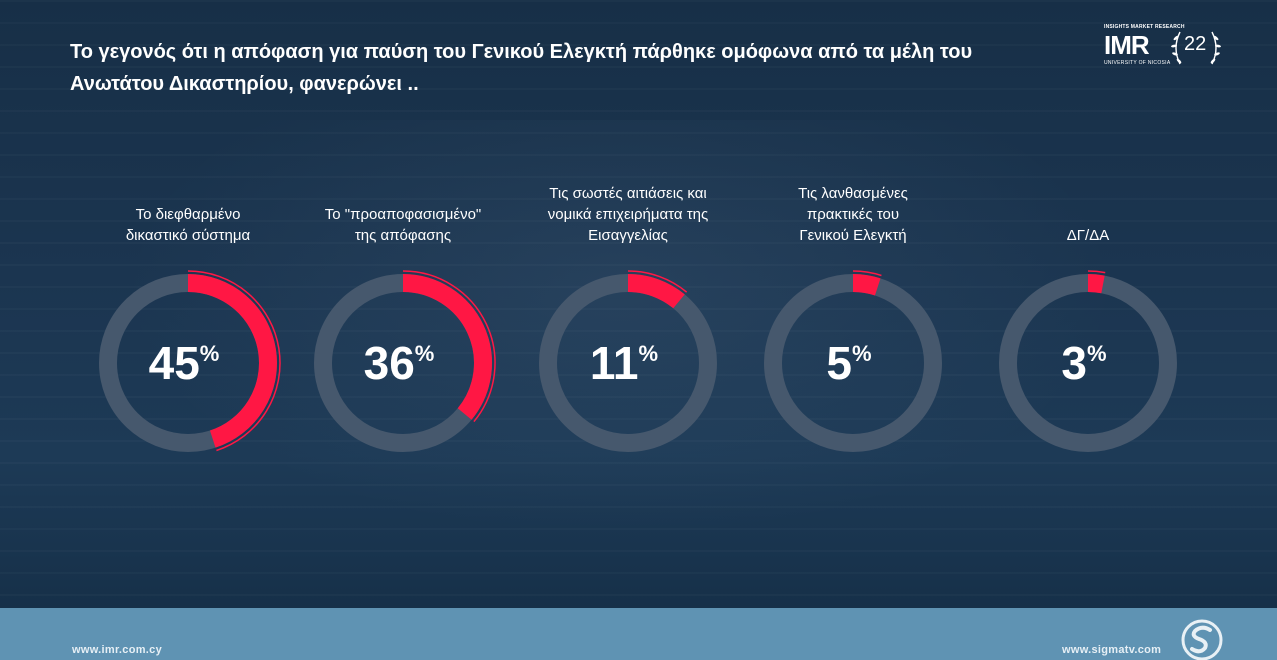 The height and width of the screenshot is (660, 1277). What do you see at coordinates (1083, 363) in the screenshot?
I see `donut-value-label-5: 3%` at bounding box center [1083, 363].